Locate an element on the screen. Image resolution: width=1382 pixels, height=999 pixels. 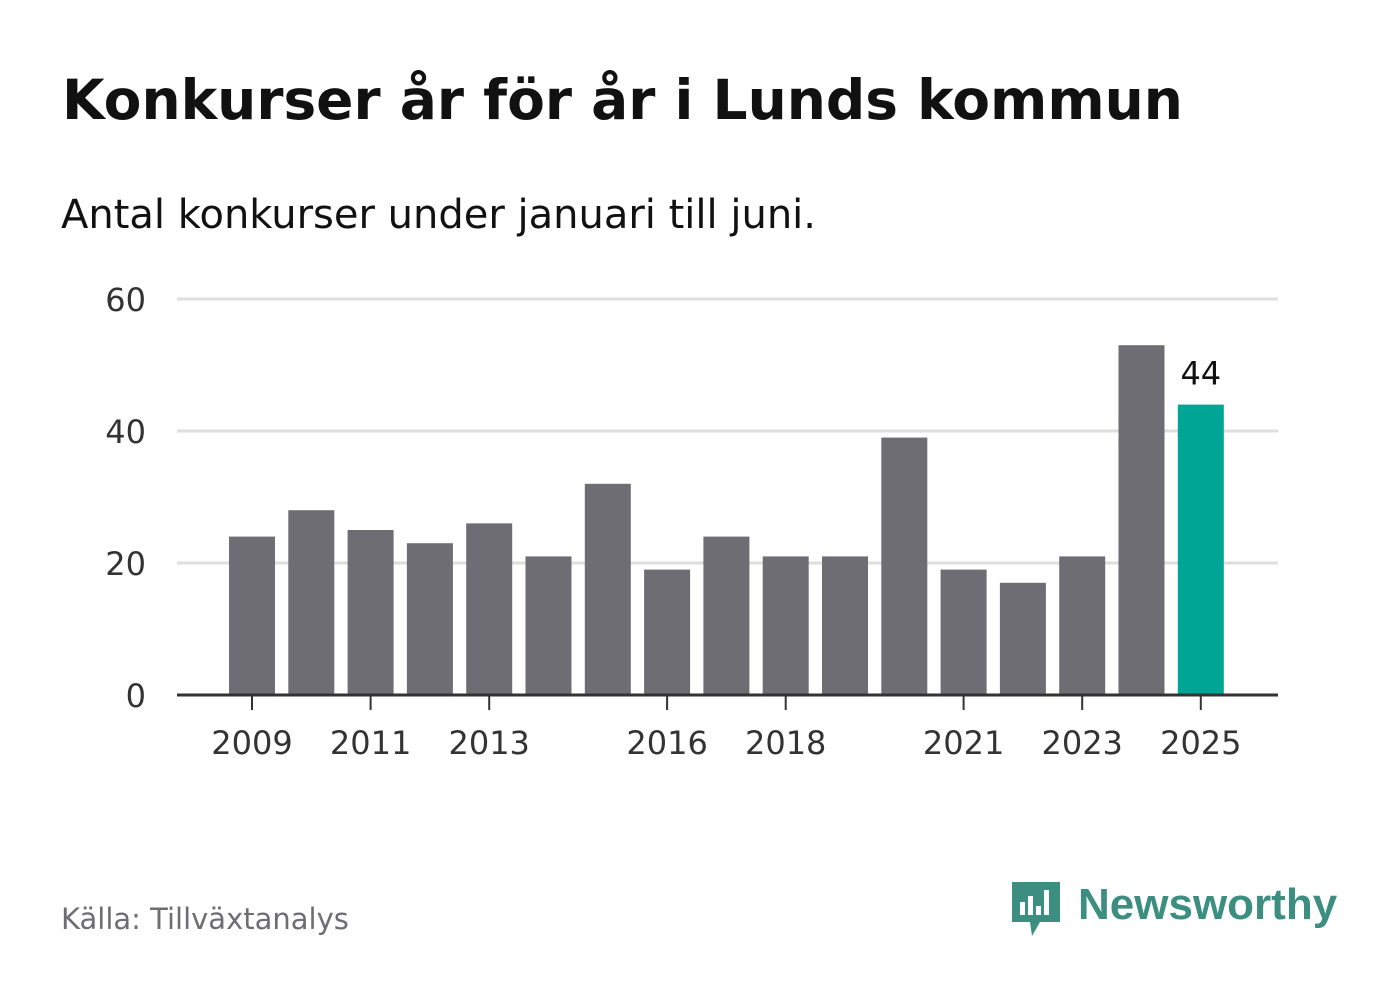
bar-2013 is located at coordinates (489, 609).